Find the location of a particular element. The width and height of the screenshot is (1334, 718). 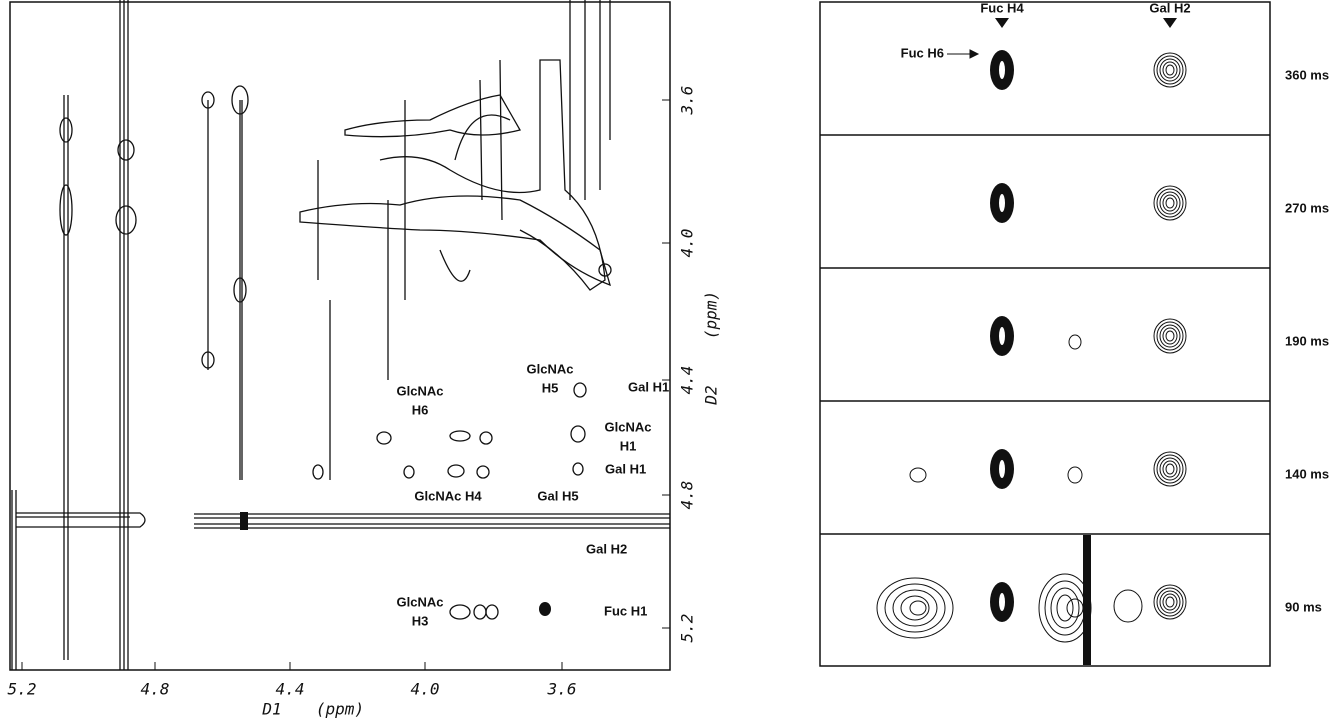

x-axis-unit: (ppm) is located at coordinates (340, 709).